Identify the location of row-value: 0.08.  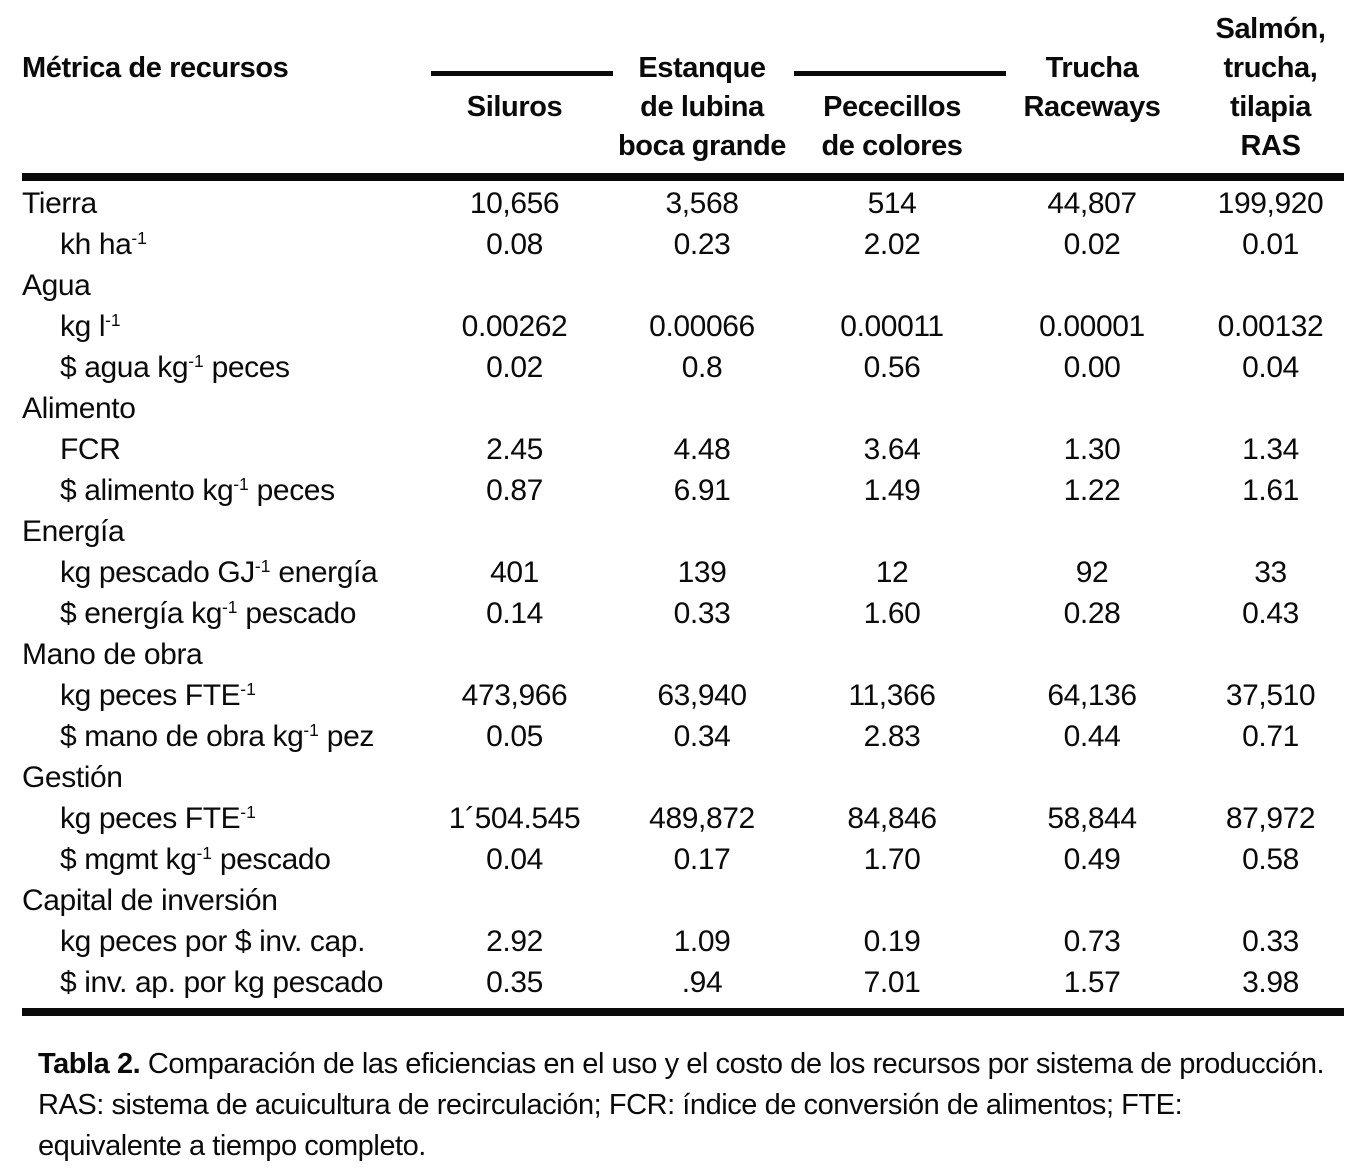
(514, 244).